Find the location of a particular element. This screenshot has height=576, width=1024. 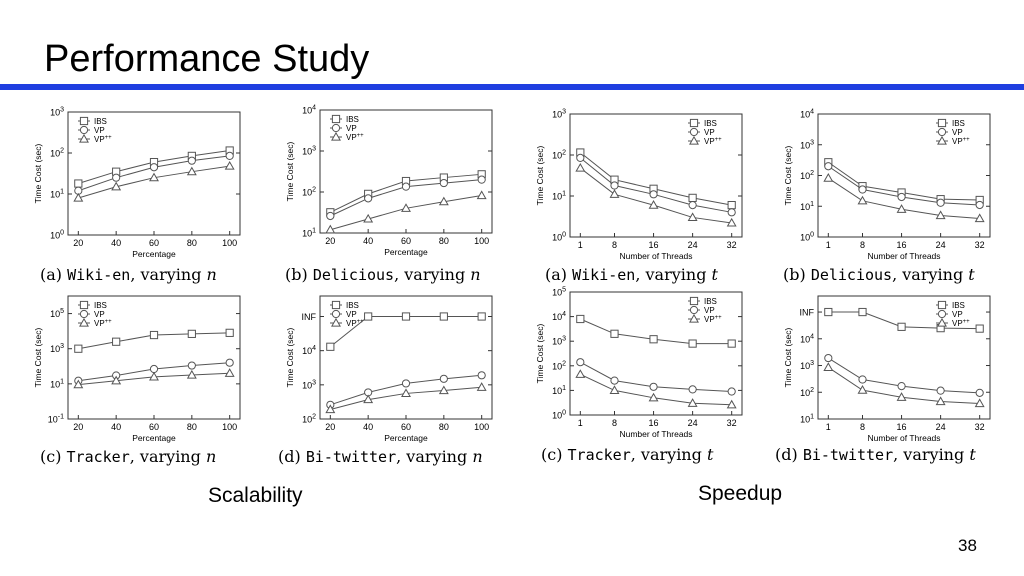

x-tick-label: 1 is located at coordinates (828, 245).